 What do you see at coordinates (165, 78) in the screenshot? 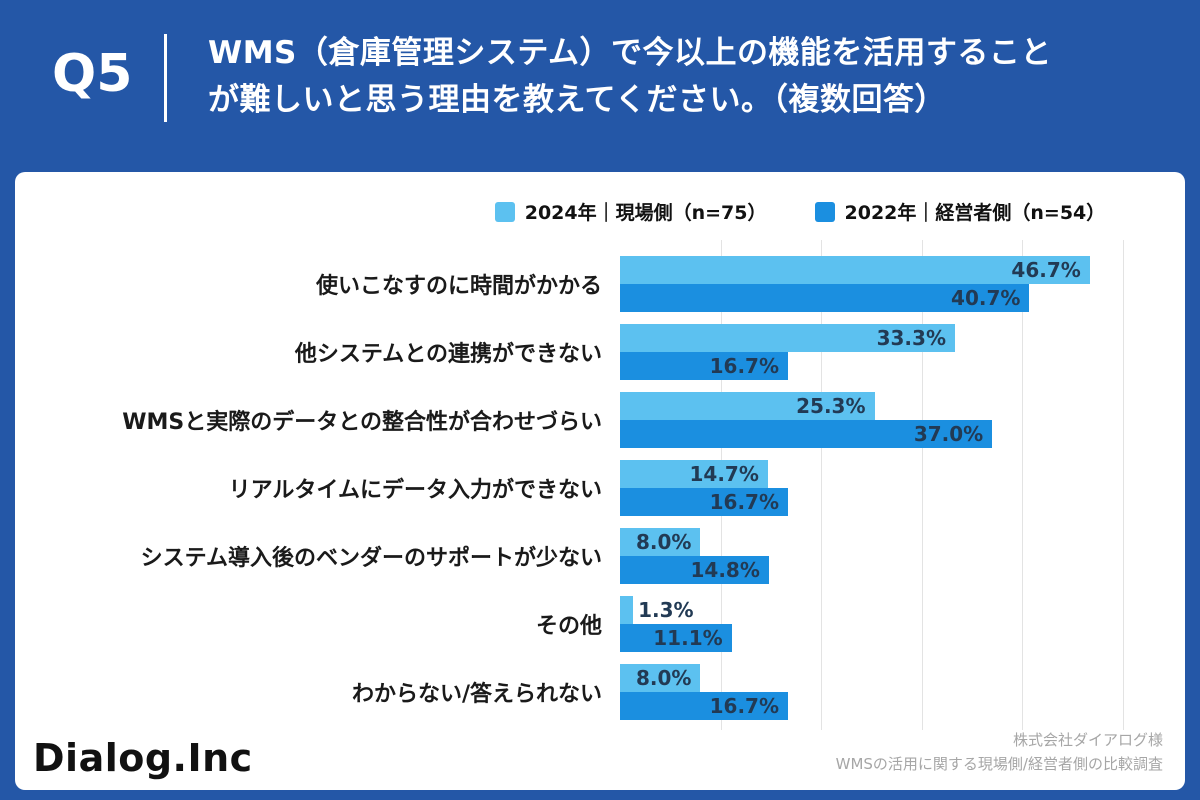
I see `header-divider` at bounding box center [165, 78].